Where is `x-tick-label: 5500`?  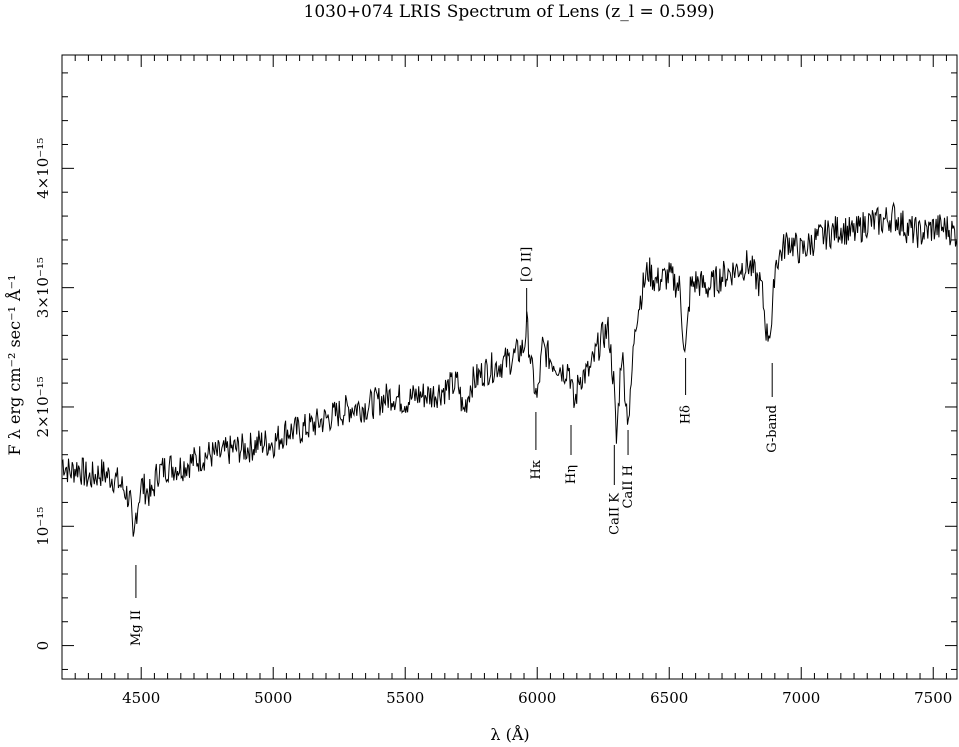
x-tick-label: 5500 is located at coordinates (405, 698).